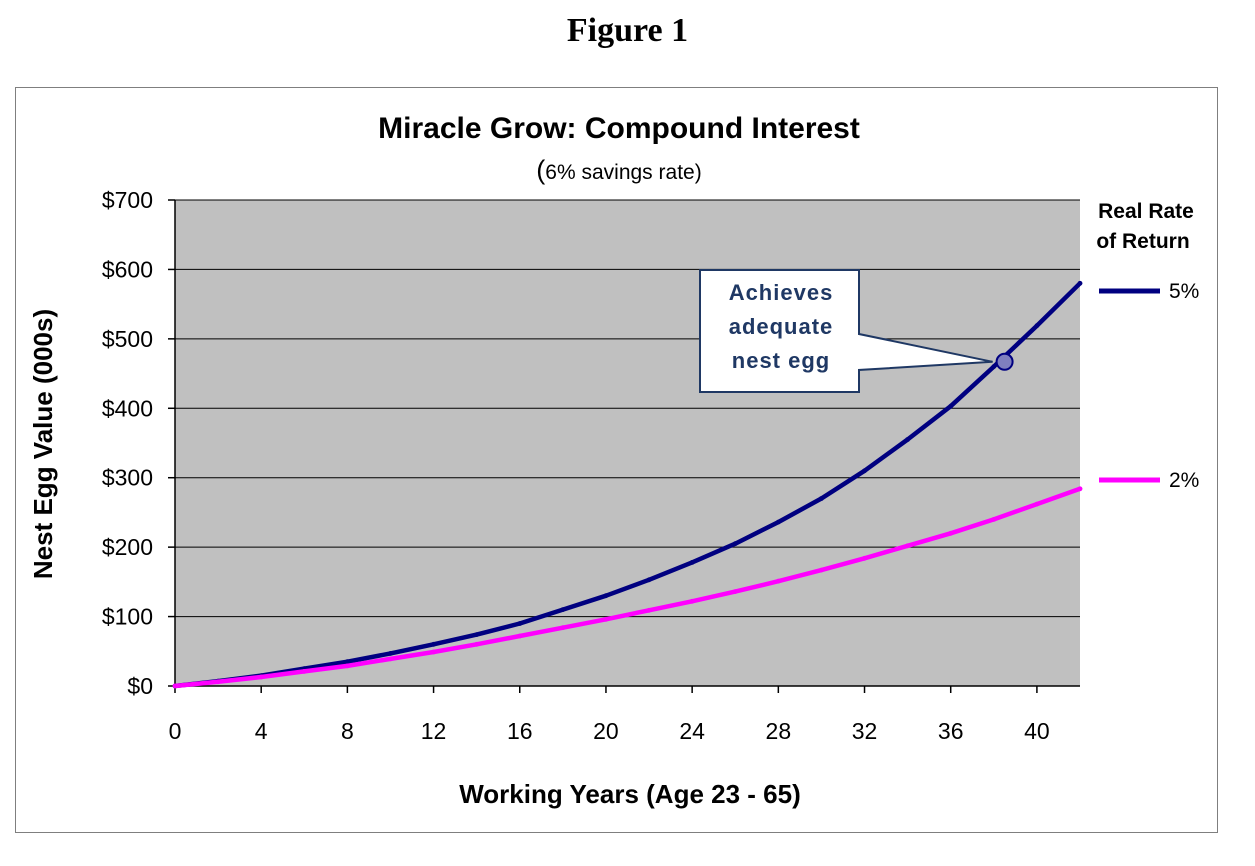 The width and height of the screenshot is (1255, 866). What do you see at coordinates (1004, 361) in the screenshot?
I see `callout-marker` at bounding box center [1004, 361].